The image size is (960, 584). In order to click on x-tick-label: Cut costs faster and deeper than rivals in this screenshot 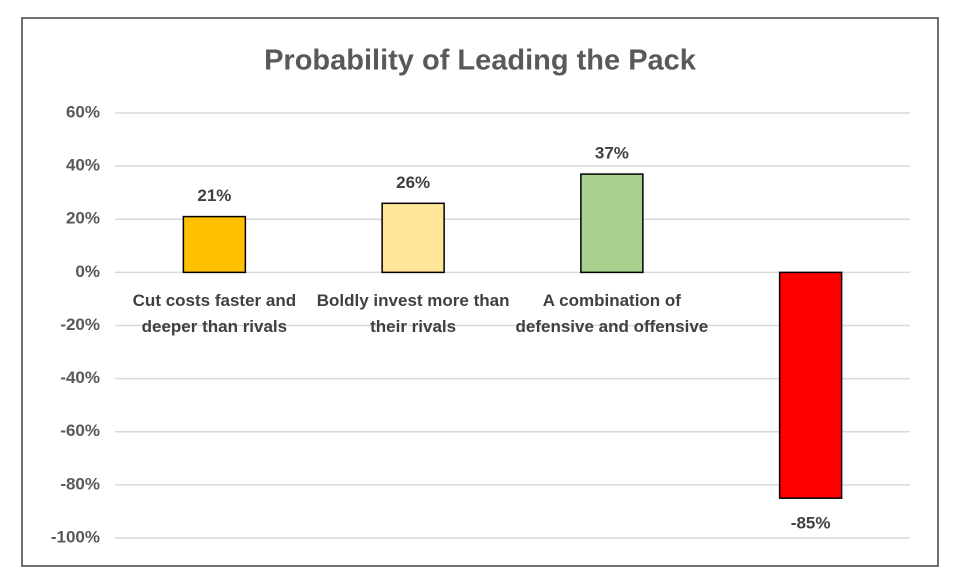, I will do `click(214, 314)`.